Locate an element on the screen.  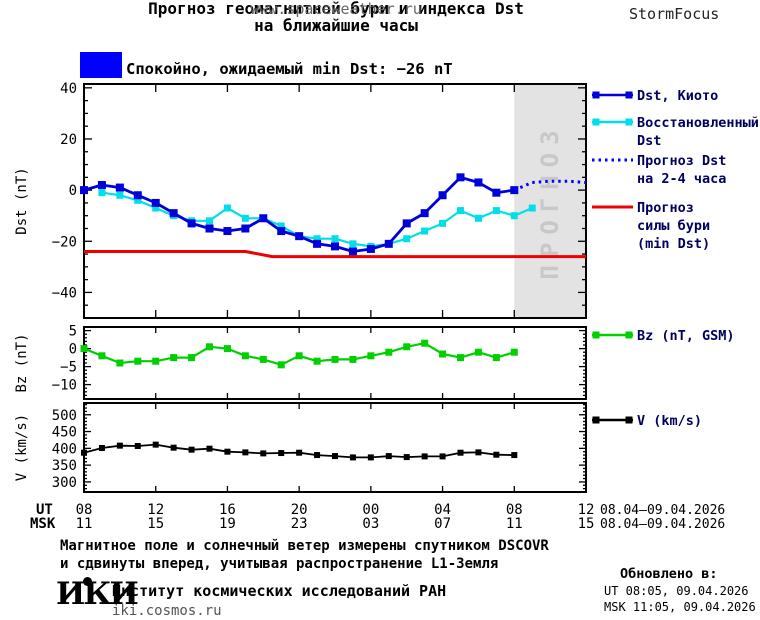
axis-title: Dst (nT) is located at coordinates (22, 200).